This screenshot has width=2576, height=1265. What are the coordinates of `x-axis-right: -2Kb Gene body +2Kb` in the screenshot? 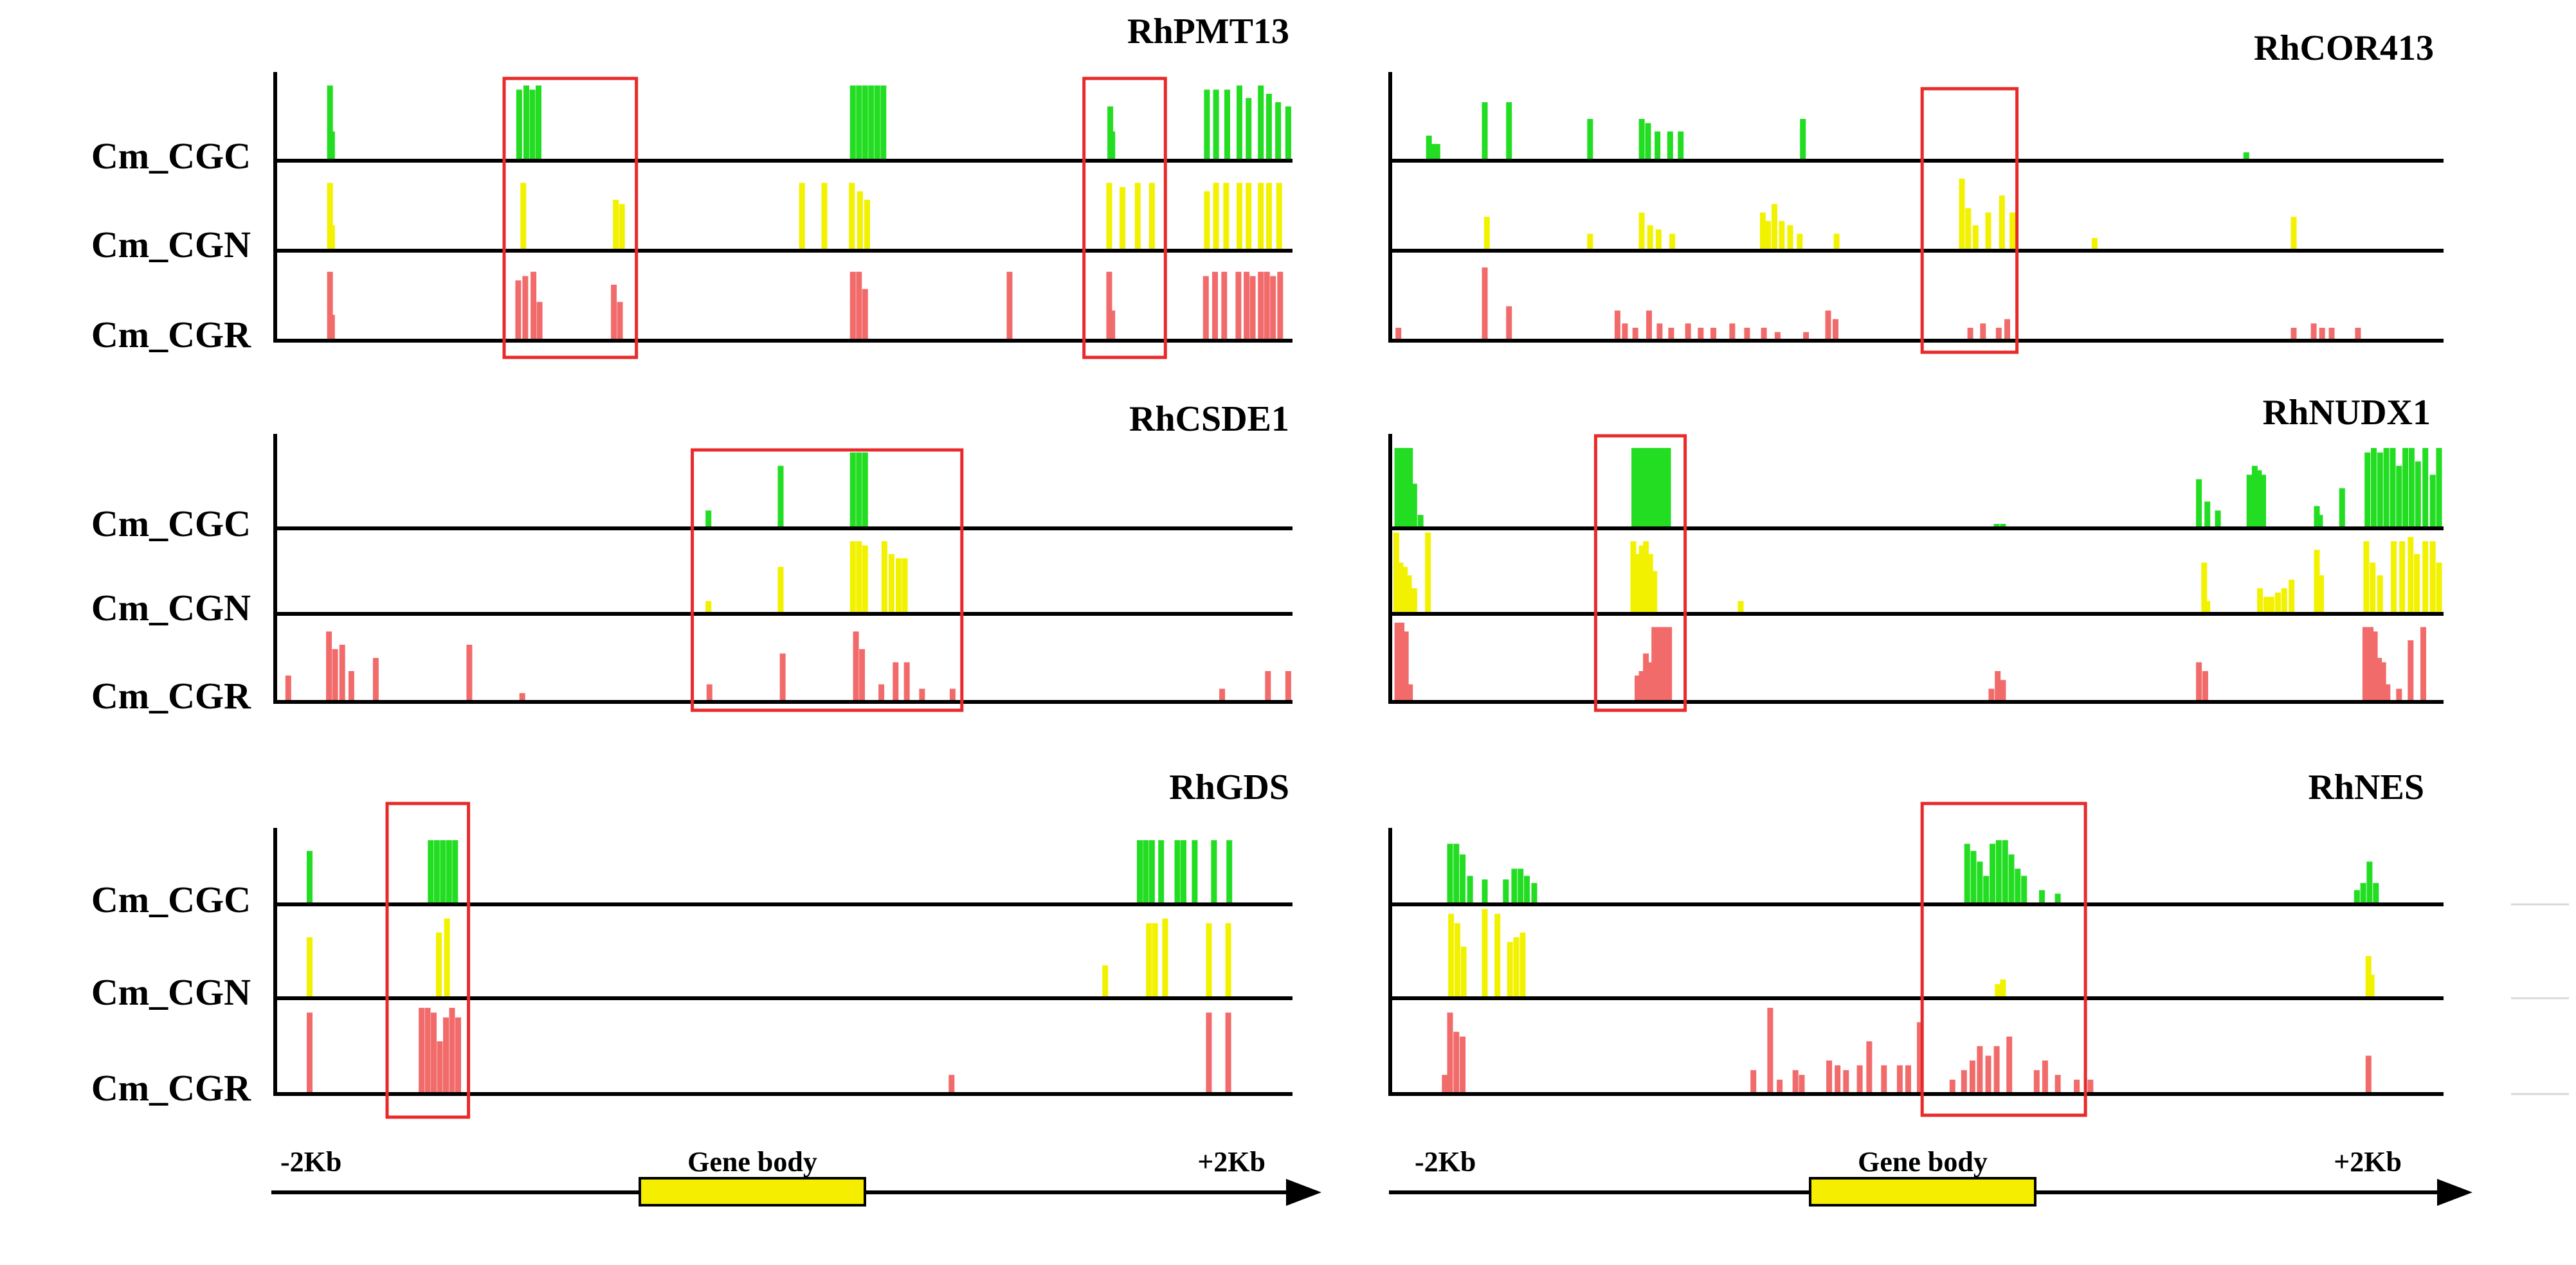 It's located at (1930, 1176).